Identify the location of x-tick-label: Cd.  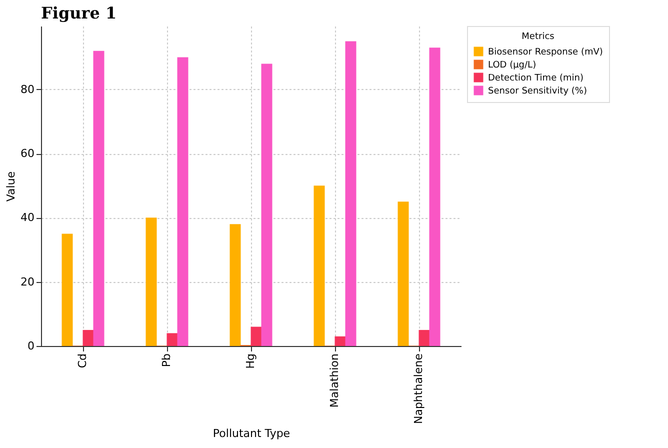
(82, 361).